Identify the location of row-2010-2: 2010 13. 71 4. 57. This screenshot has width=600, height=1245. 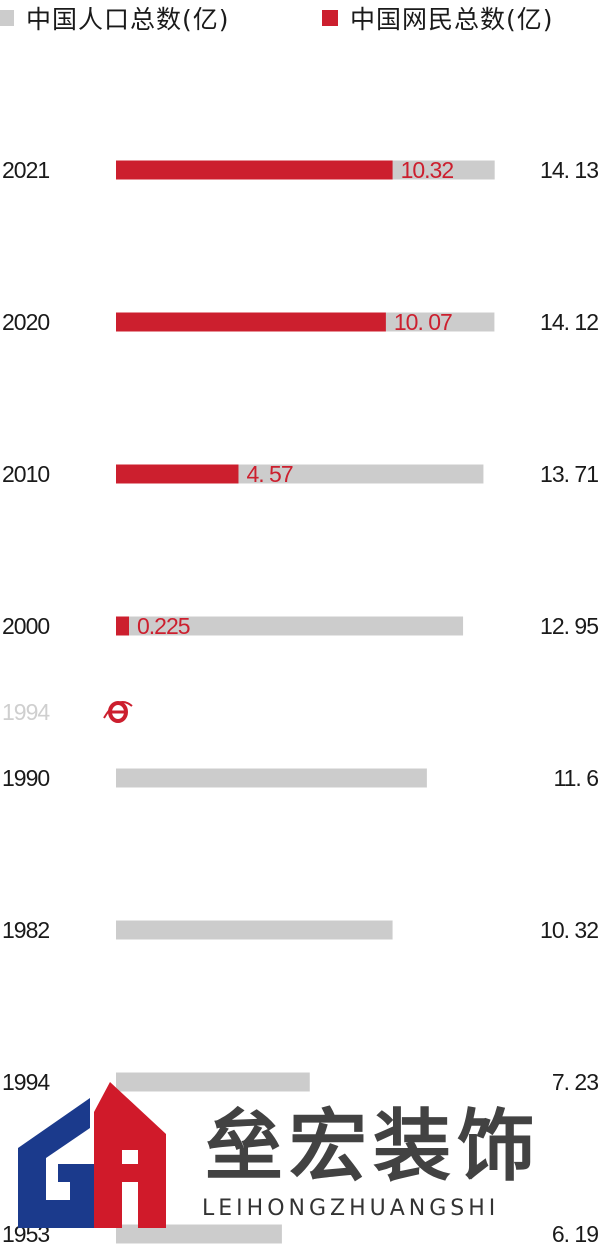
(300, 474).